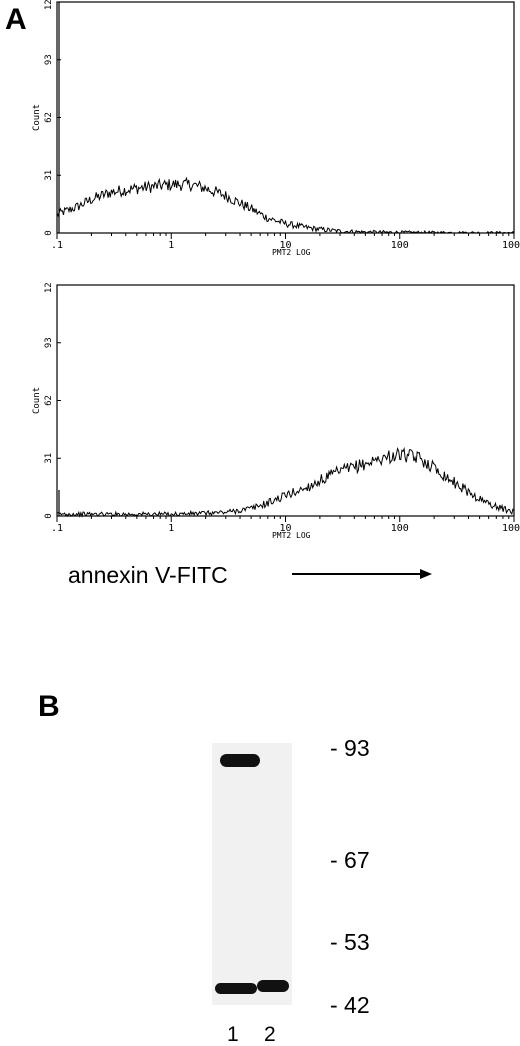 This screenshot has height=1046, width=520. I want to click on band-lane1-93kda, so click(240, 760).